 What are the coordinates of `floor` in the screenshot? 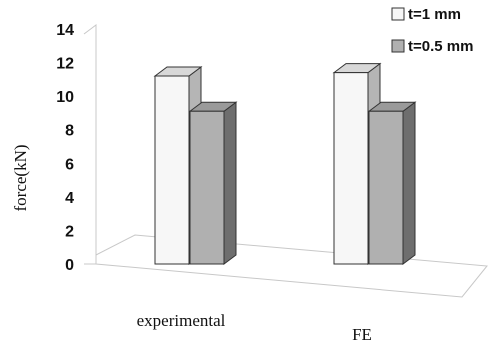 It's located at (291, 266).